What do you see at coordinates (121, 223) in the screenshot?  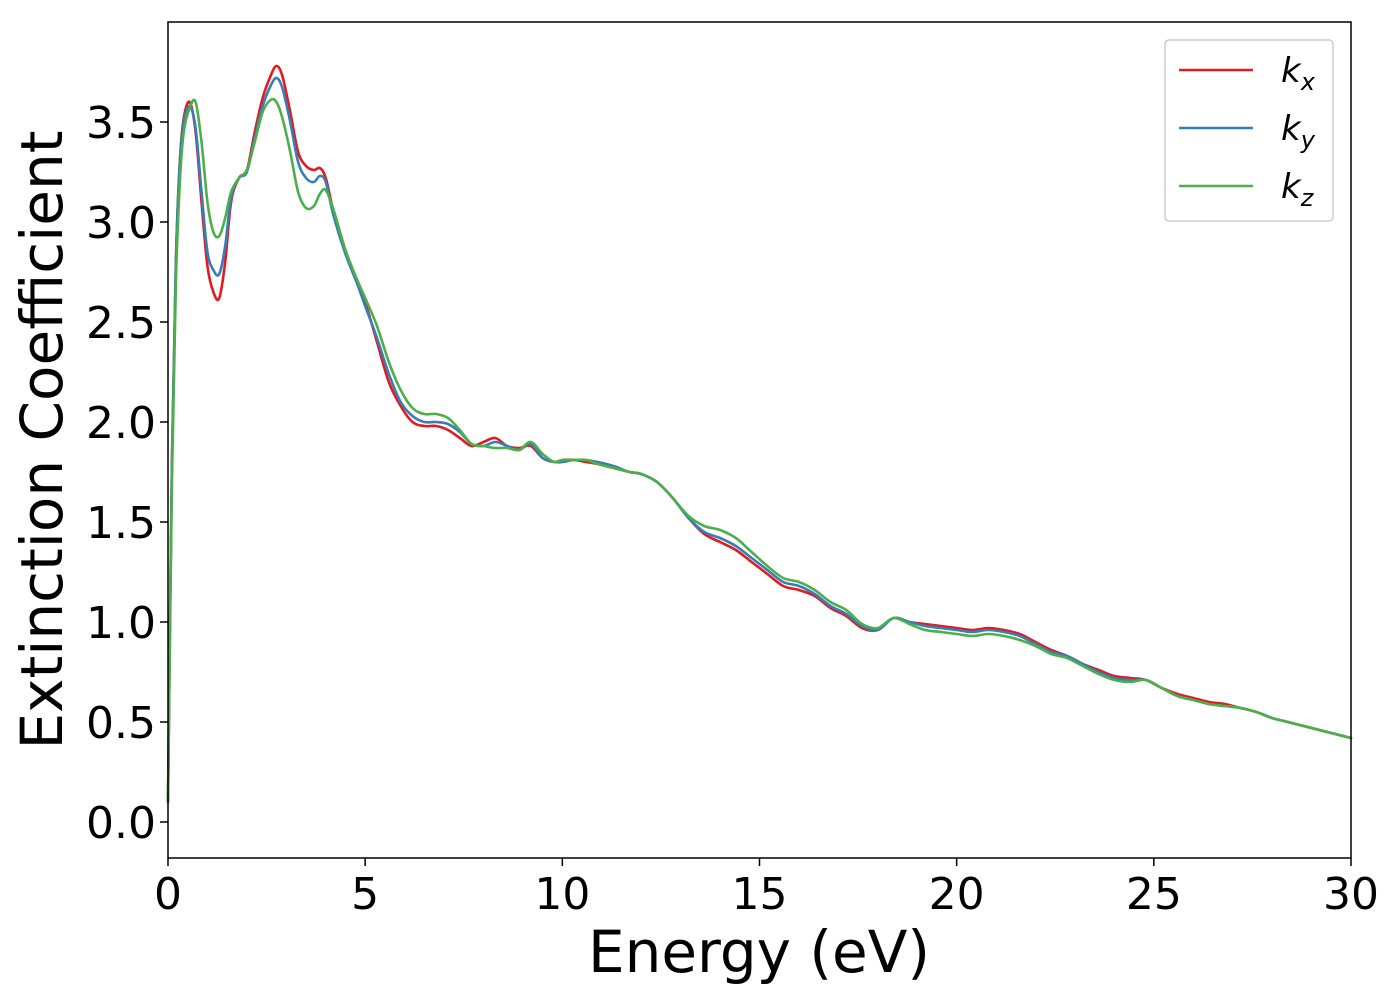 I see `y-tick-label: 3.0` at bounding box center [121, 223].